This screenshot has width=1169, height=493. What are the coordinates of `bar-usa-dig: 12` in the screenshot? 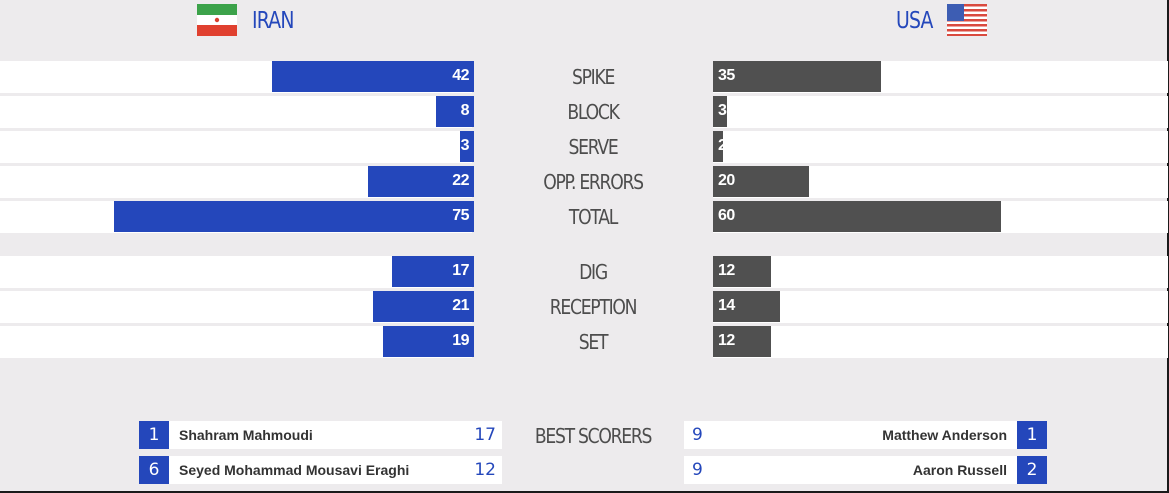 It's located at (742, 271).